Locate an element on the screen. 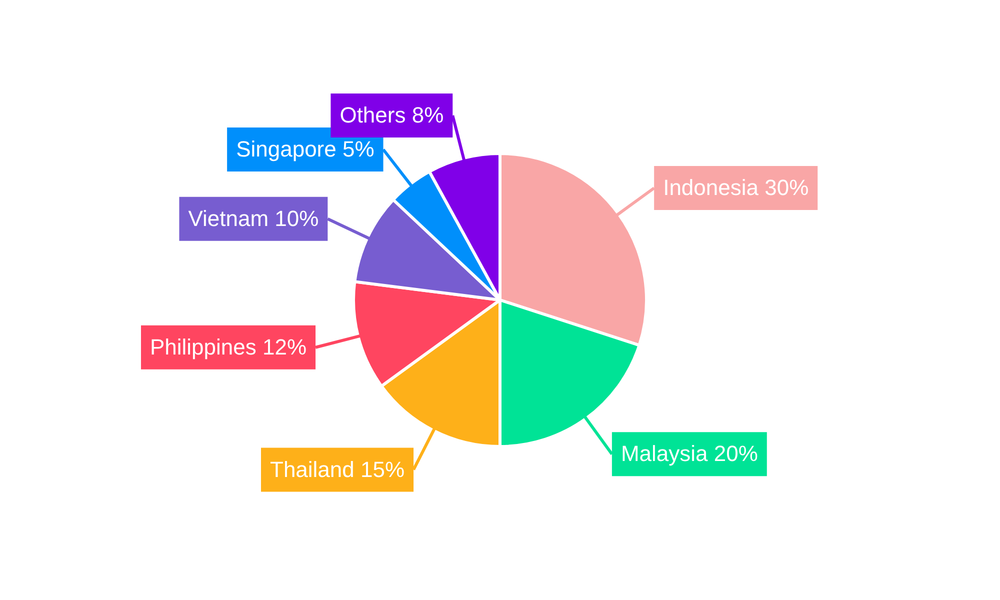 The image size is (1000, 600). slice-label: Others 8% is located at coordinates (392, 115).